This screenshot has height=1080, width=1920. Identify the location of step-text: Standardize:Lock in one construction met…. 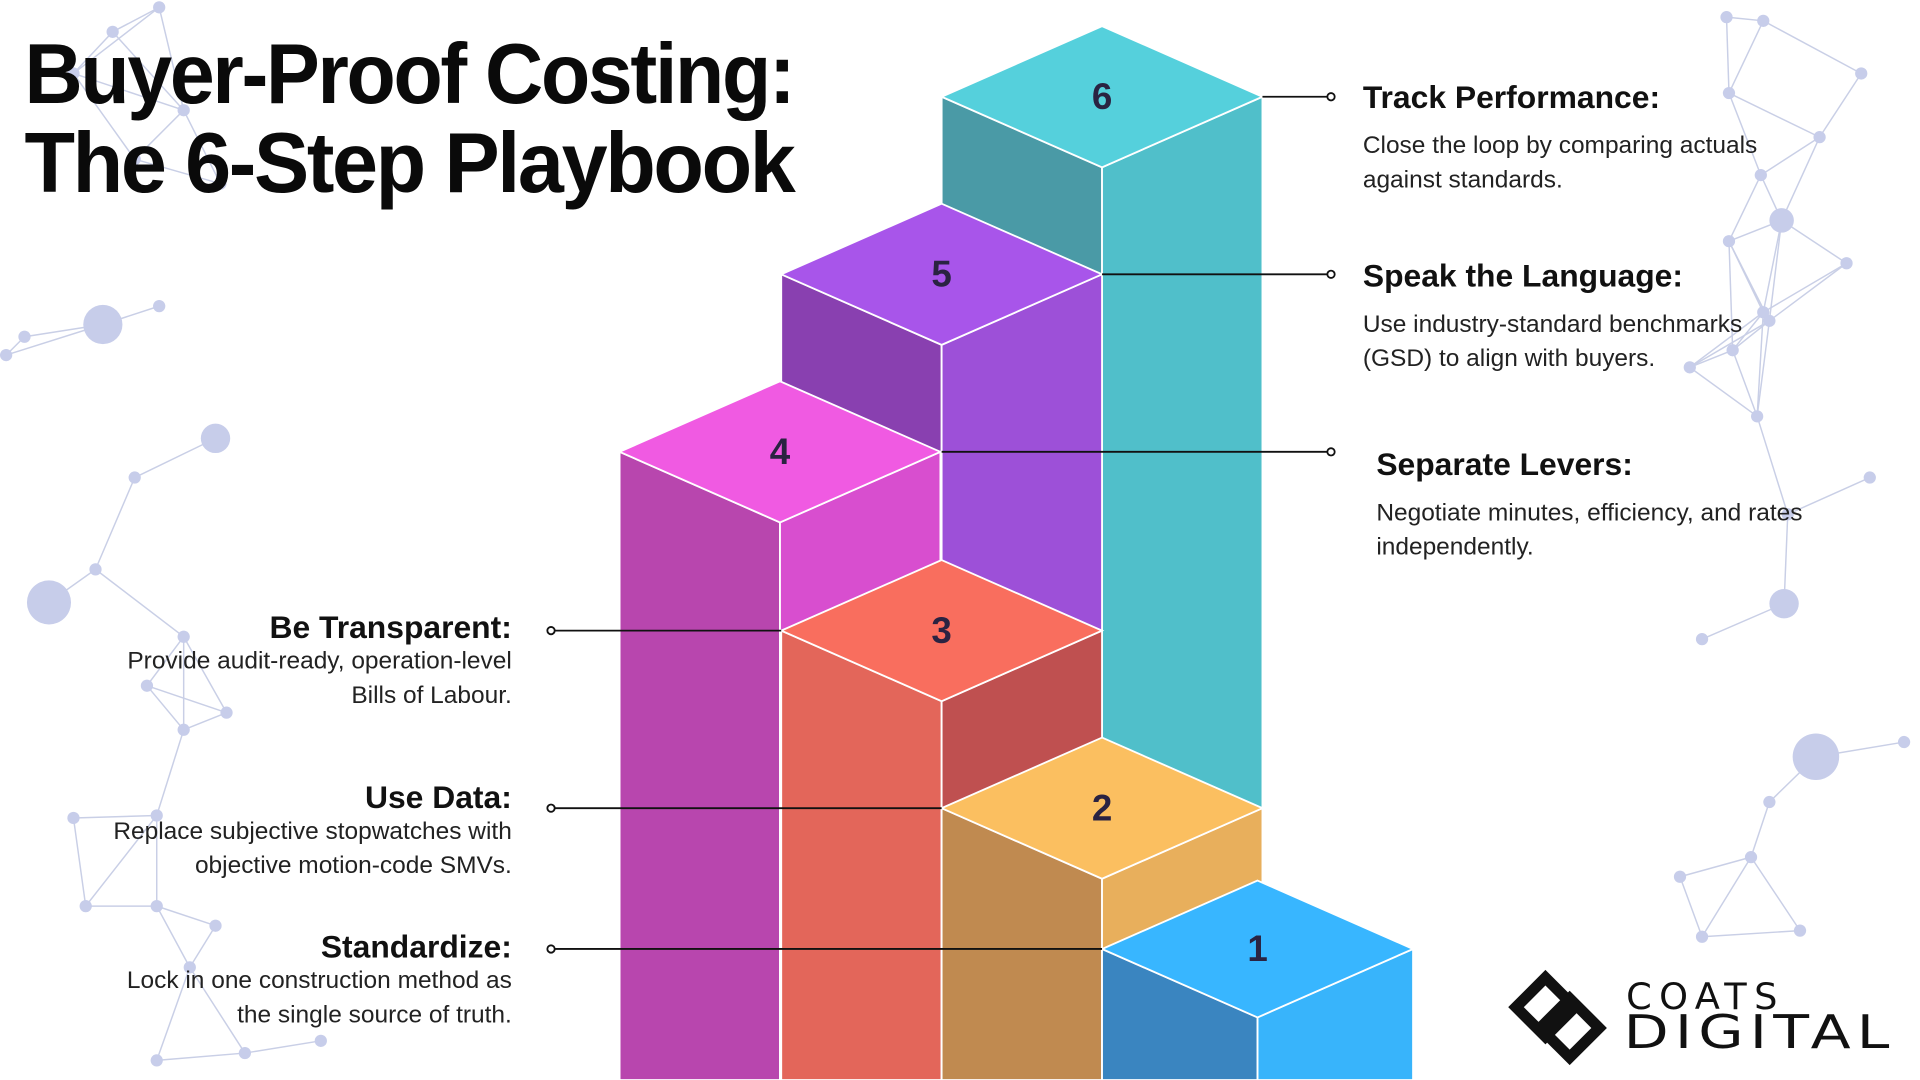
(319, 979).